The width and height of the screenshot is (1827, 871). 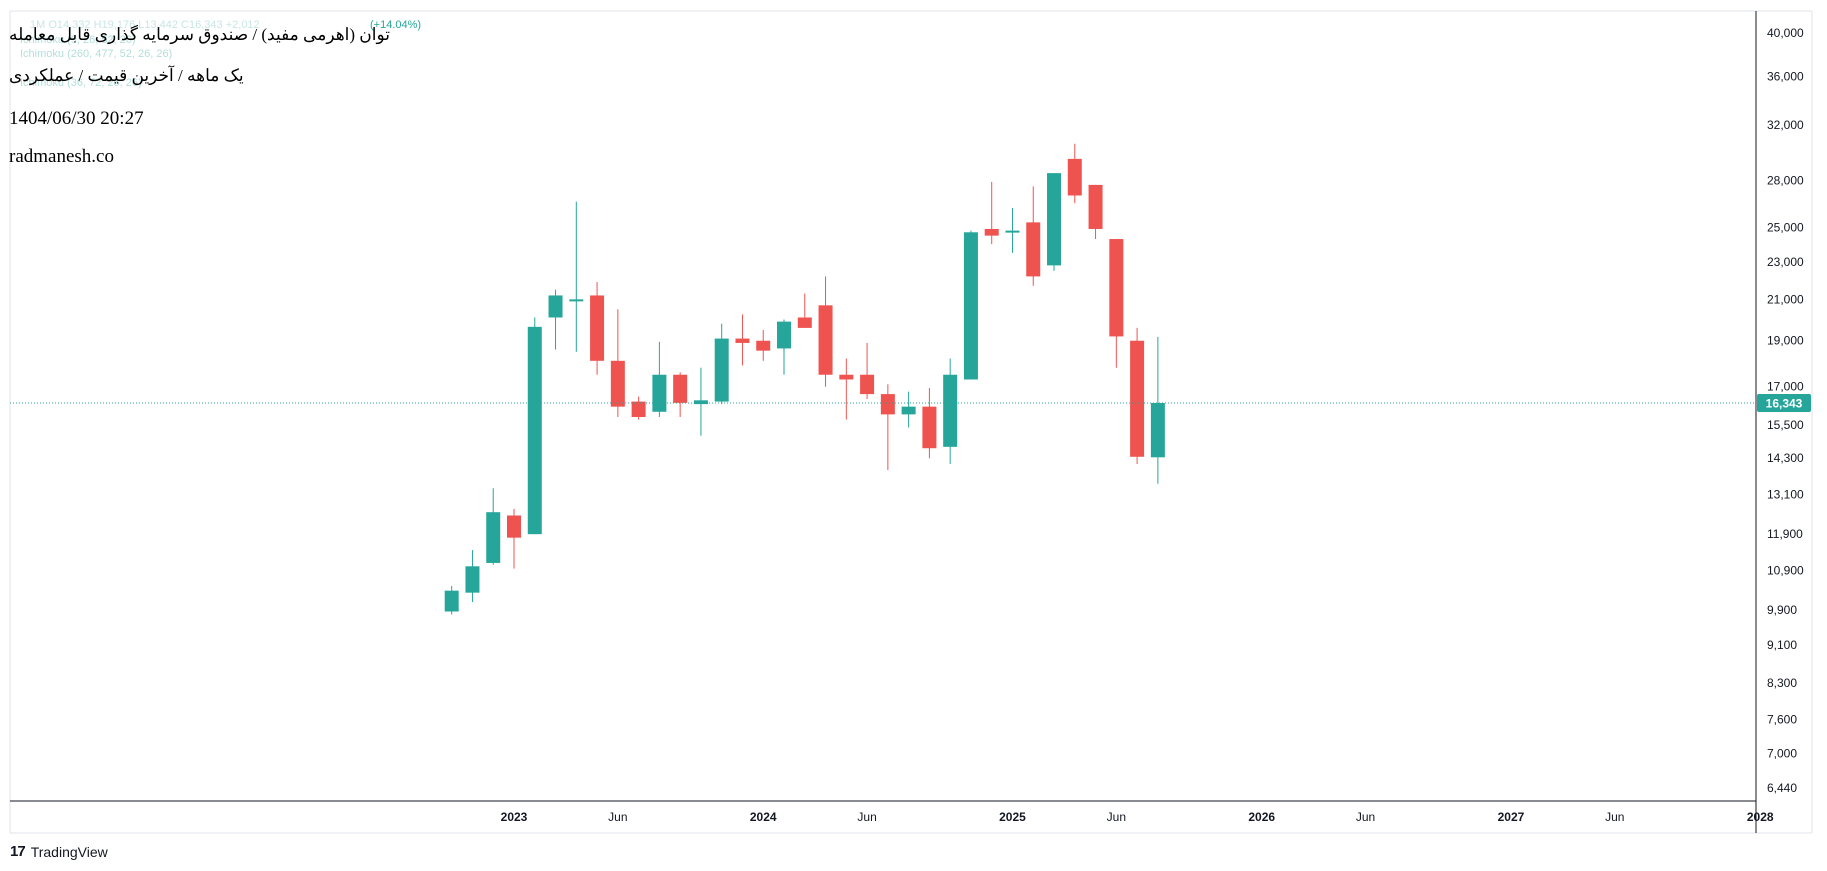 I want to click on tradingview-logo-icon: 17, so click(x=18, y=851).